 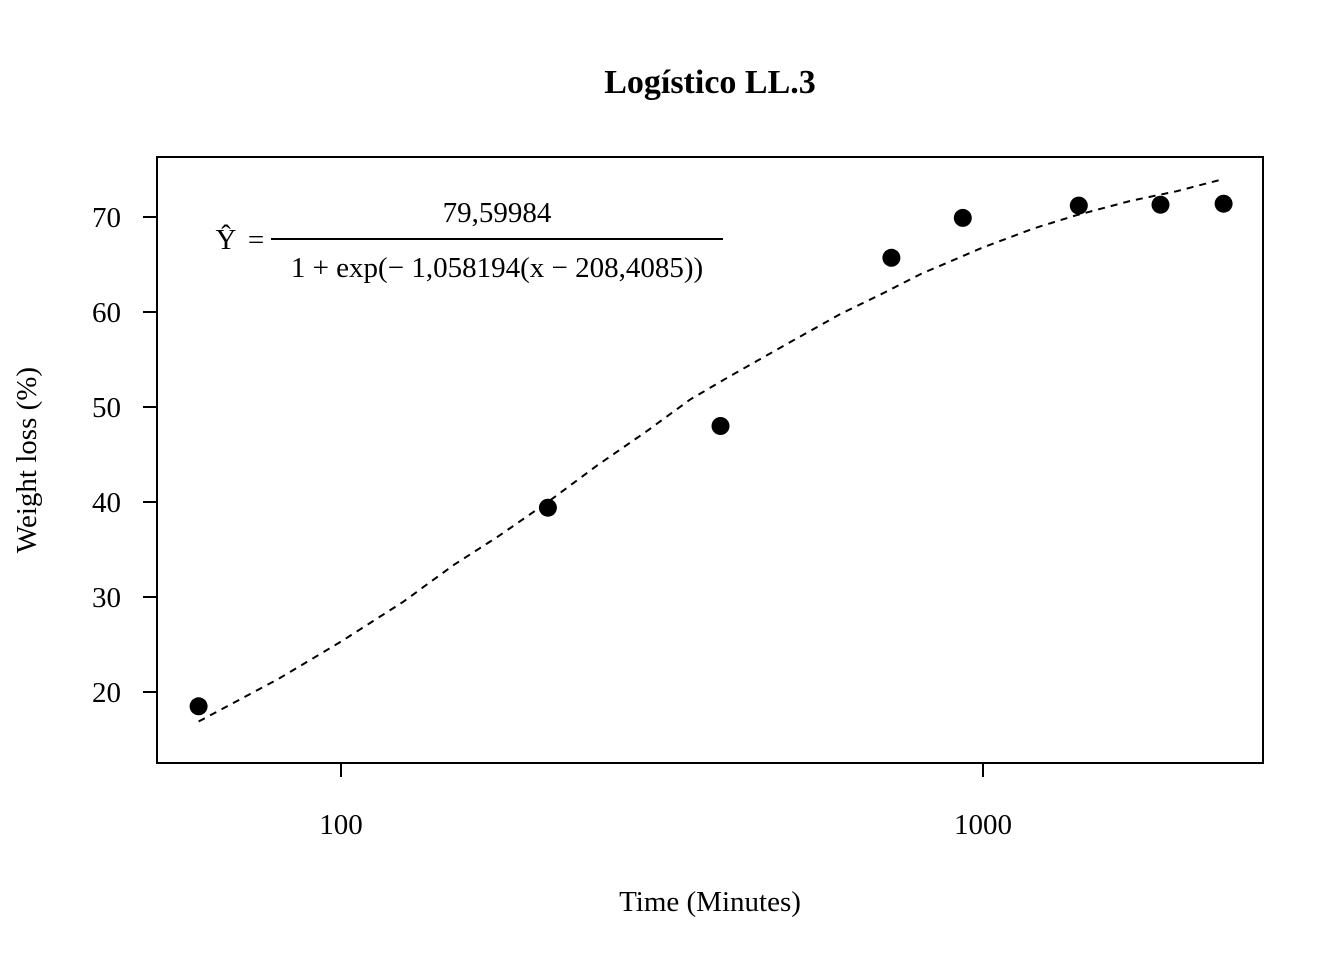 I want to click on x-axis-label: Time (Minutes), so click(x=710, y=902).